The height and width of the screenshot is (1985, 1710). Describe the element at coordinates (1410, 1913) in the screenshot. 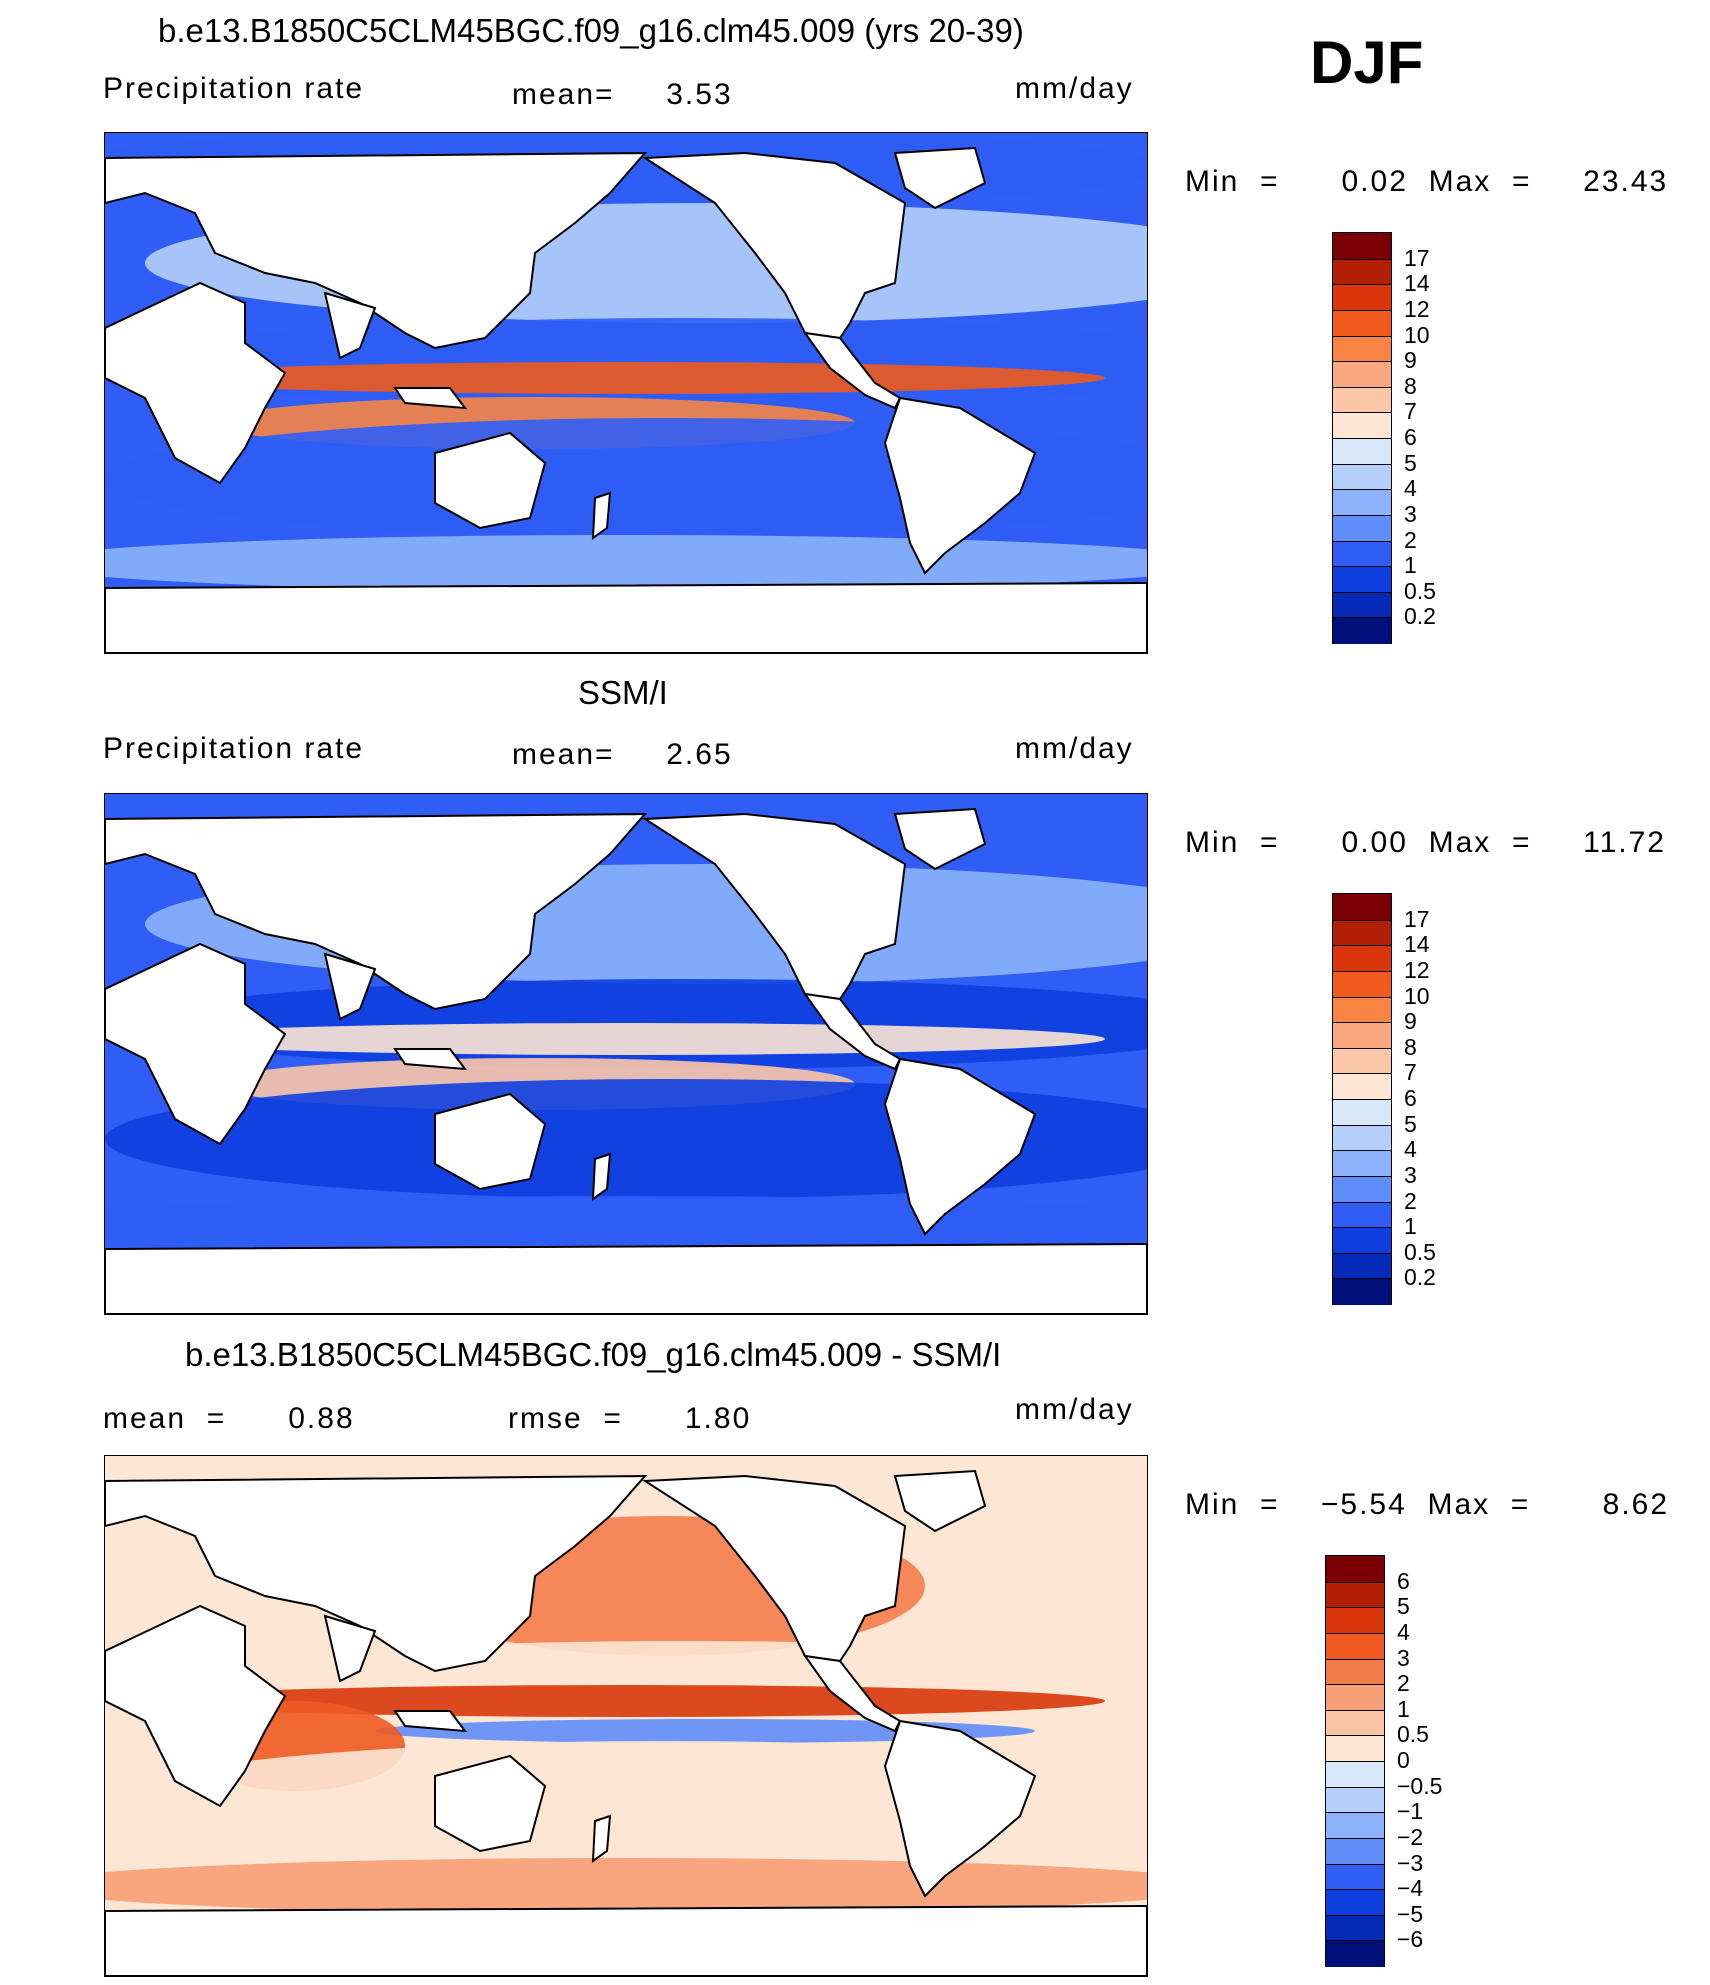

I see `colorbar-tick-label: −5` at that location.